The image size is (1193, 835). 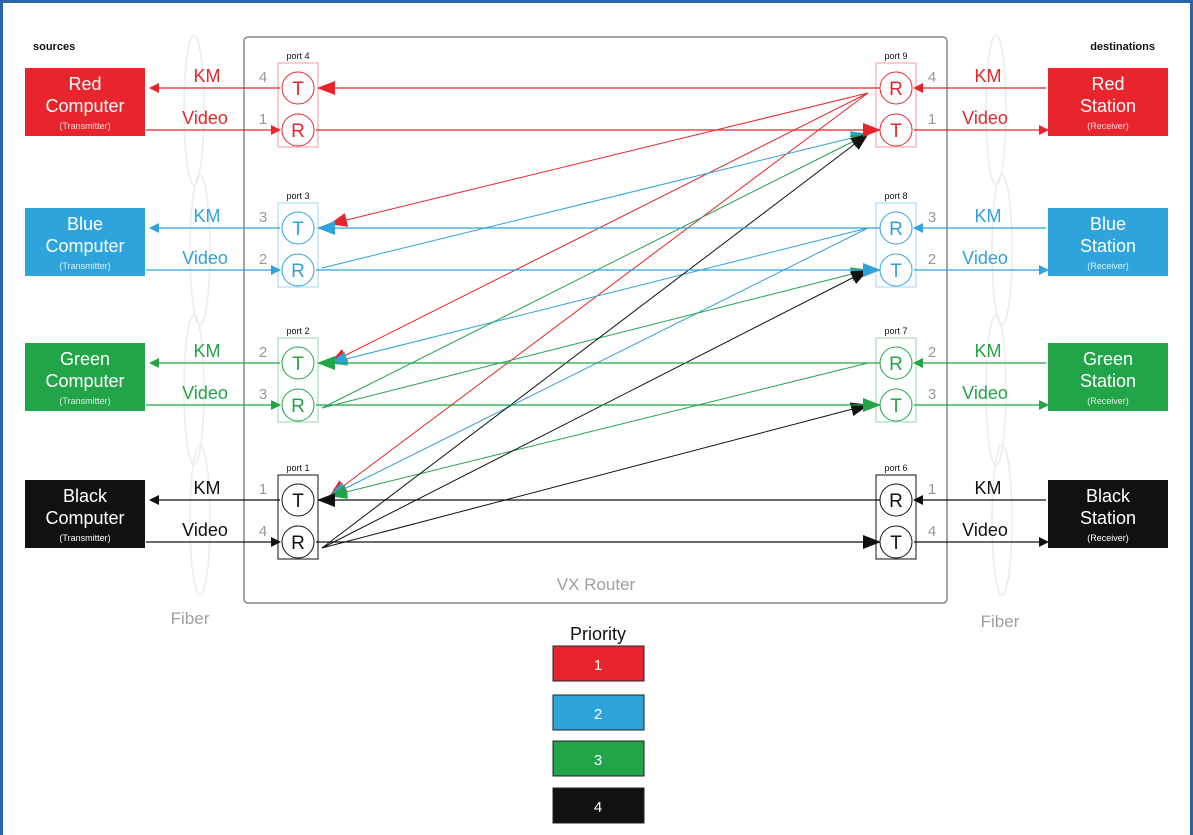 I want to click on source-blue-km-priority: 3, so click(x=263, y=217).